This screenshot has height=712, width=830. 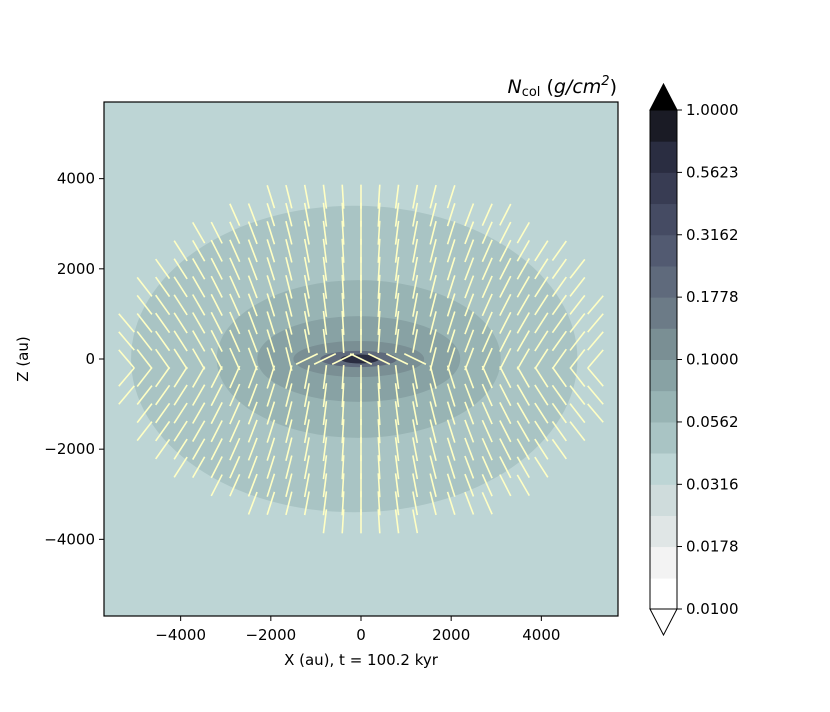 I want to click on colorbar-title-unit: g/cm, so click(x=577, y=87).